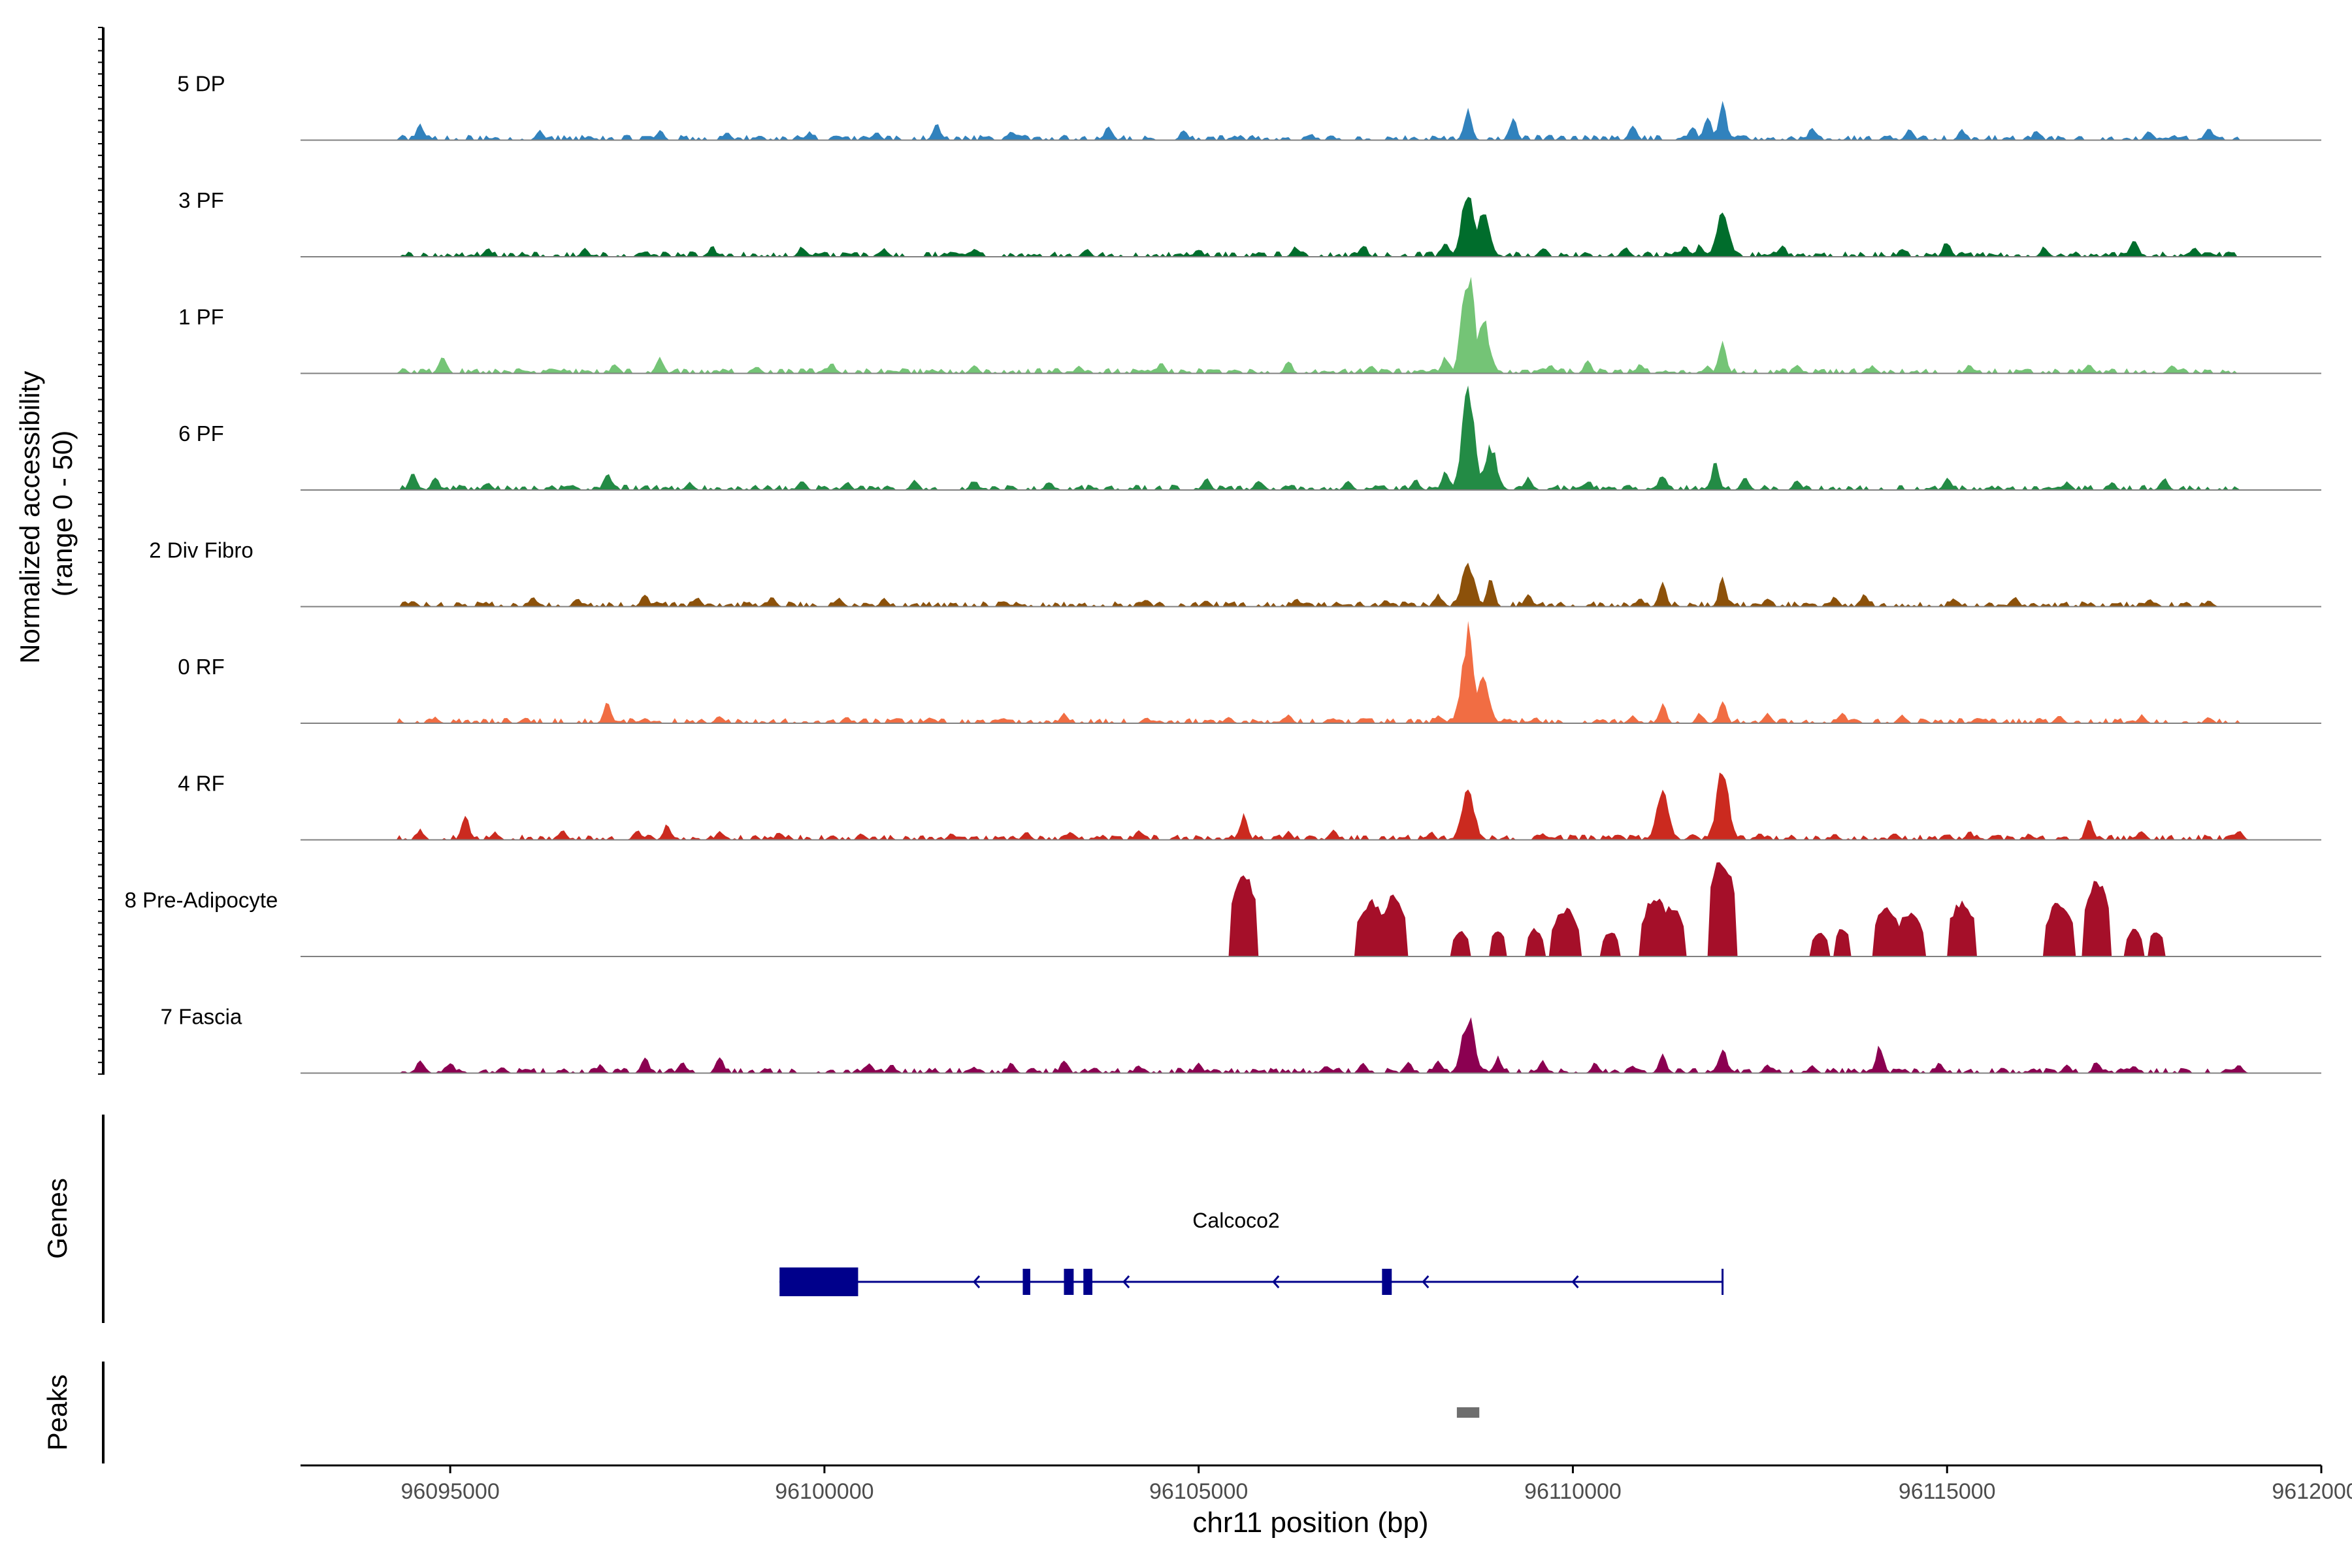 The width and height of the screenshot is (2352, 1568). What do you see at coordinates (62, 513) in the screenshot?
I see `y-axis-title-line2: (range 0 - 50)` at bounding box center [62, 513].